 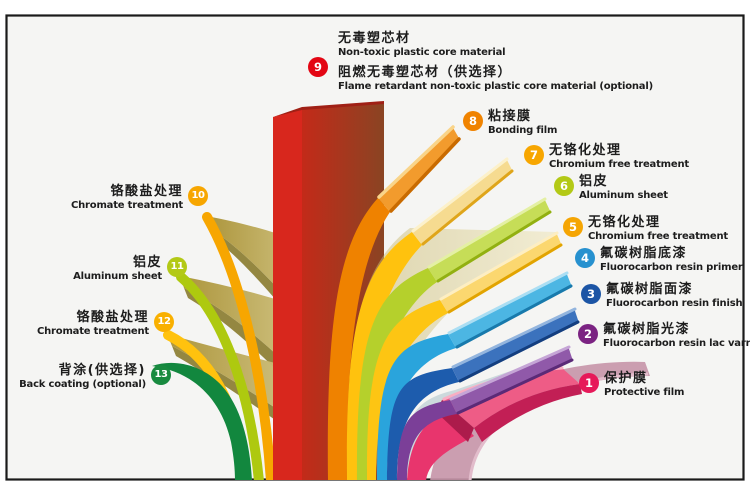 I want to click on ribbon-4-highlight, so click(x=508, y=303).